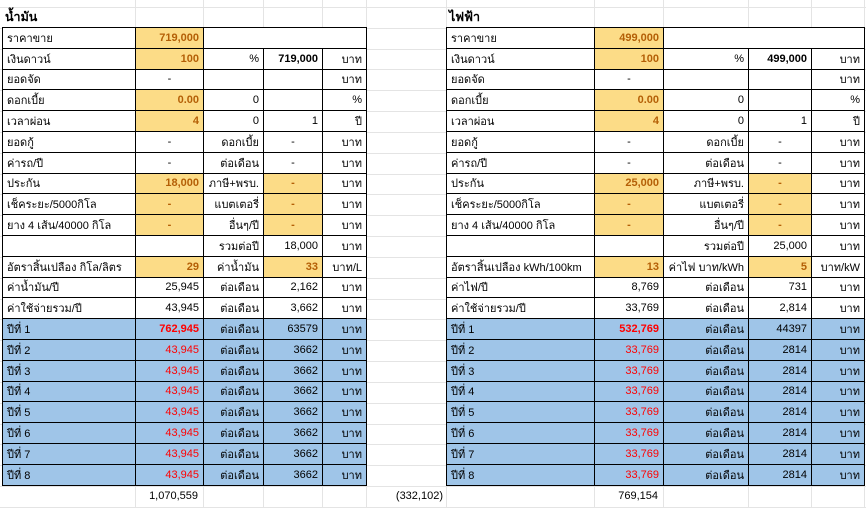 The height and width of the screenshot is (509, 866). Describe the element at coordinates (520, 370) in the screenshot. I see `ev-cell-r17-c1: ปีที่ 3` at that location.